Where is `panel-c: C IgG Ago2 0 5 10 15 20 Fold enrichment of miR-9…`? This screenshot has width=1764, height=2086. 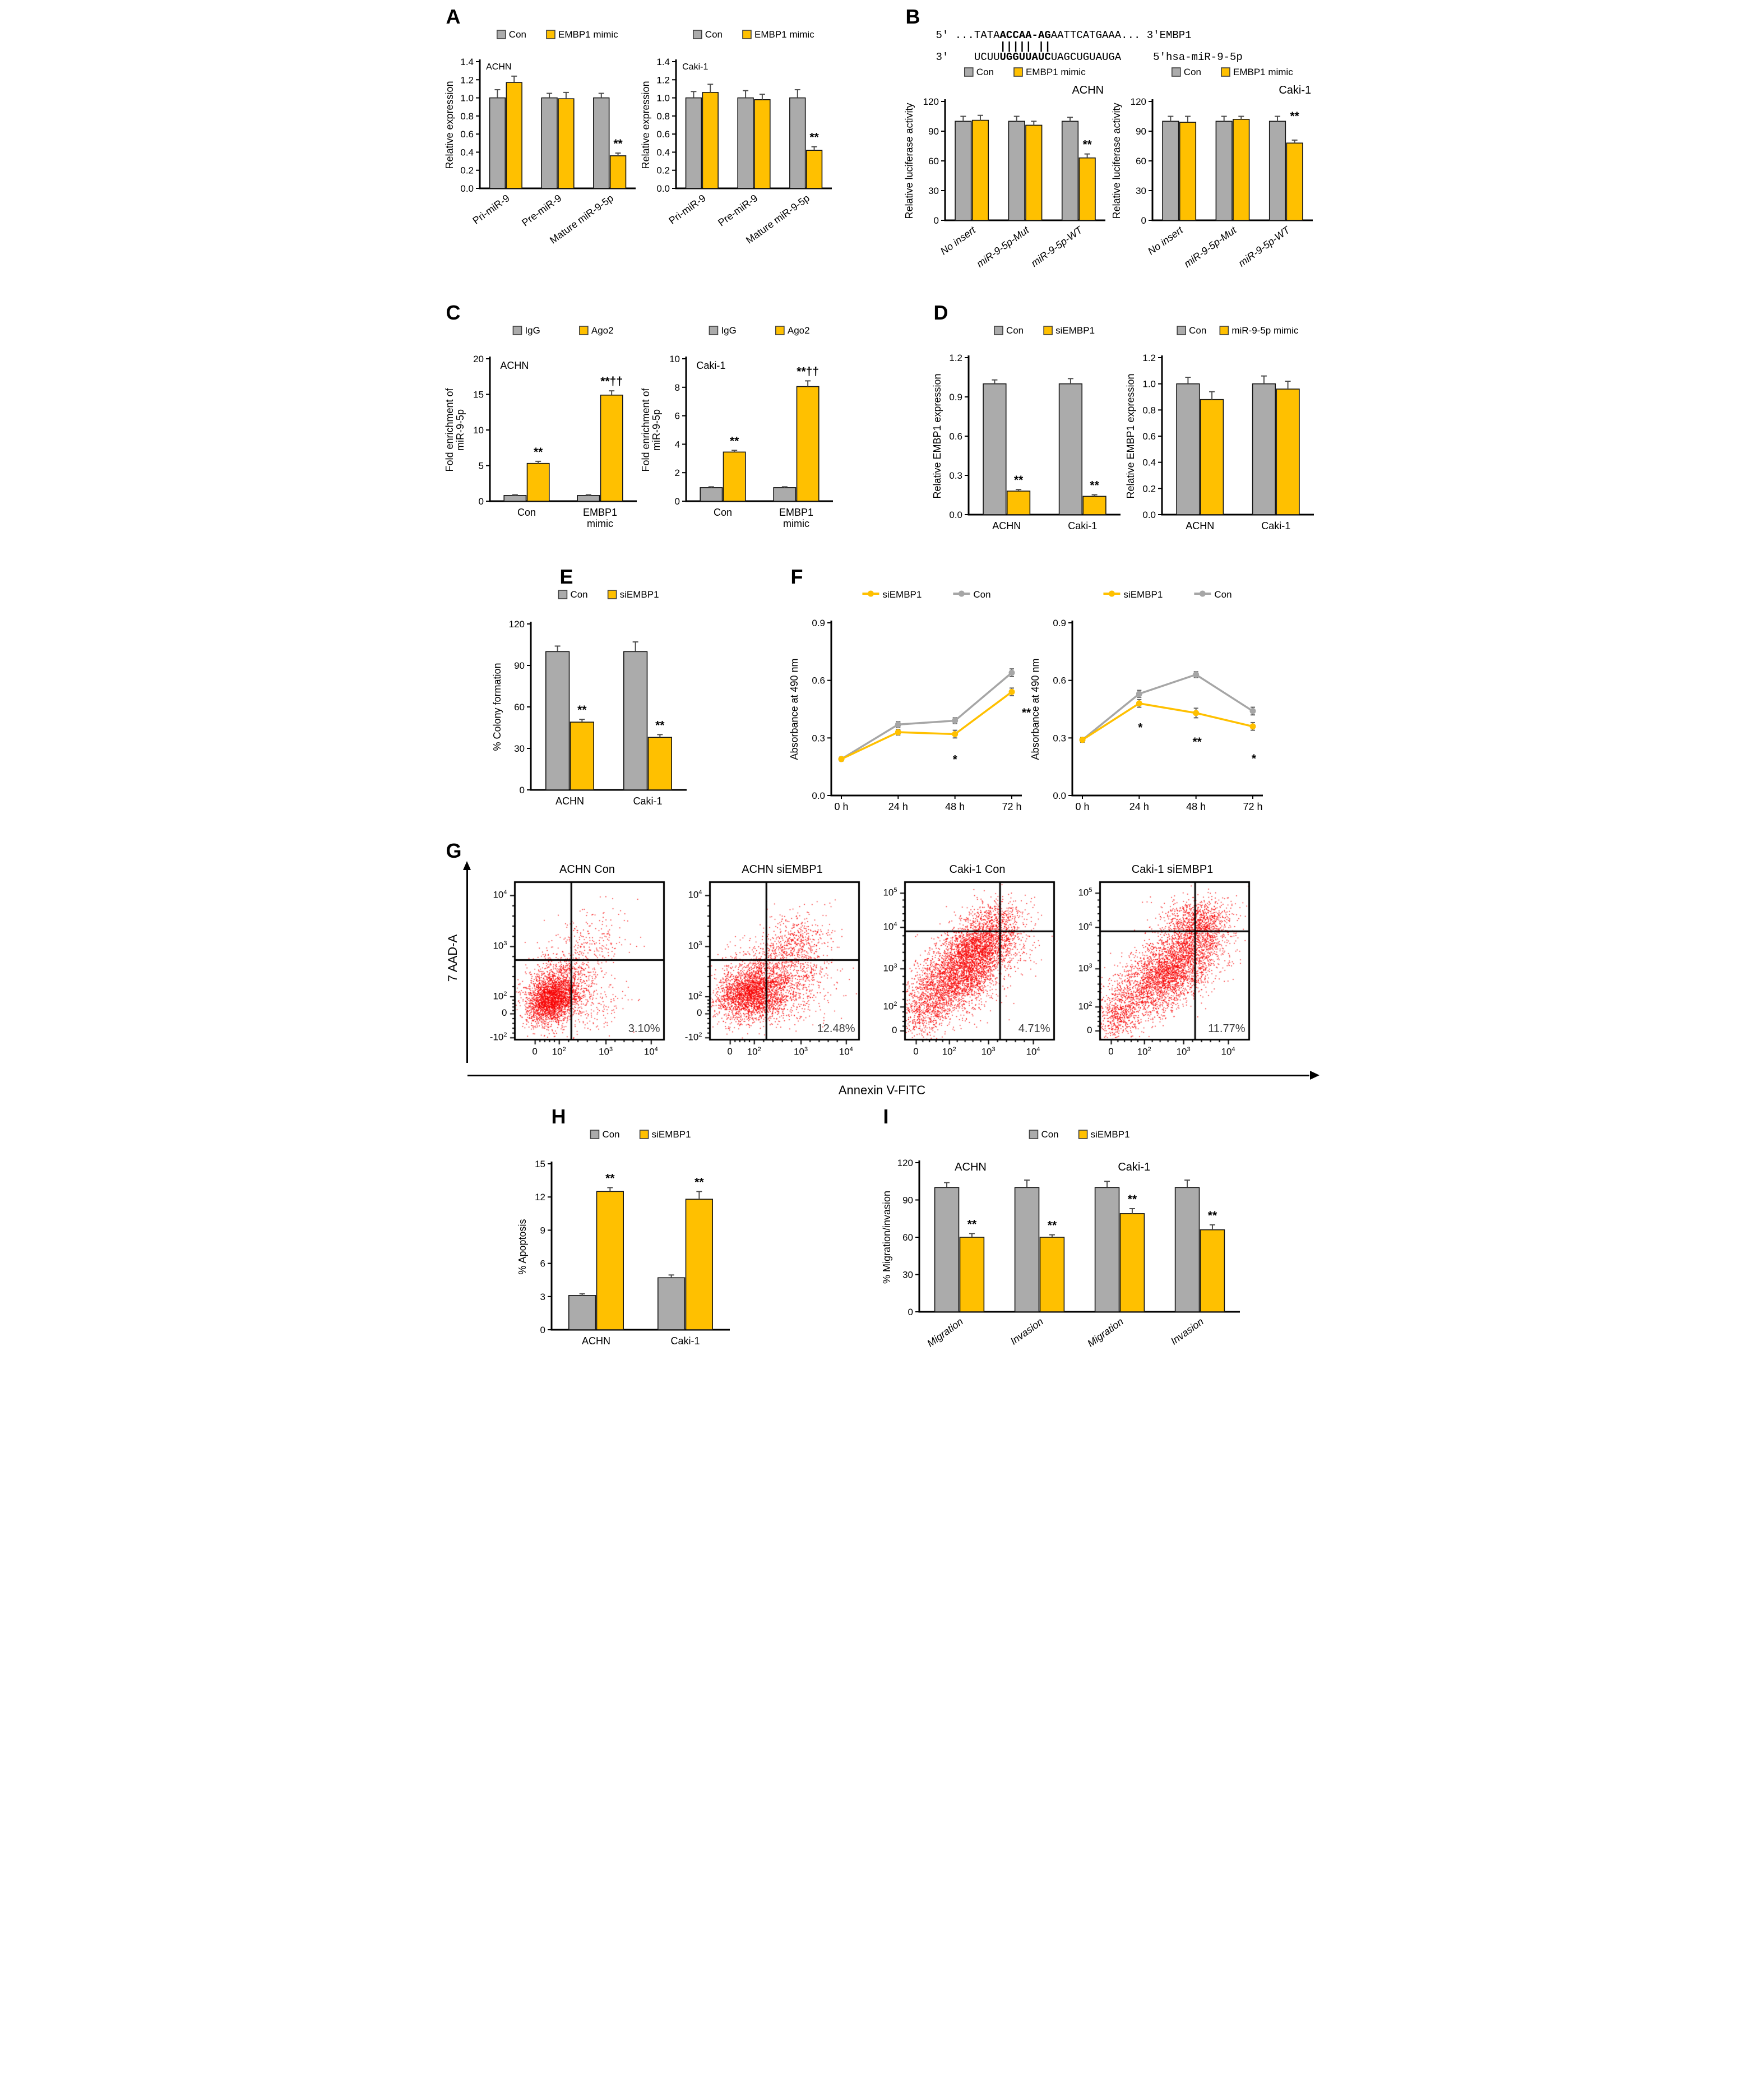
panel-c: C IgG Ago2 0 5 10 15 20 Fold enrichment of miR-9… is located at coordinates (640, 429).